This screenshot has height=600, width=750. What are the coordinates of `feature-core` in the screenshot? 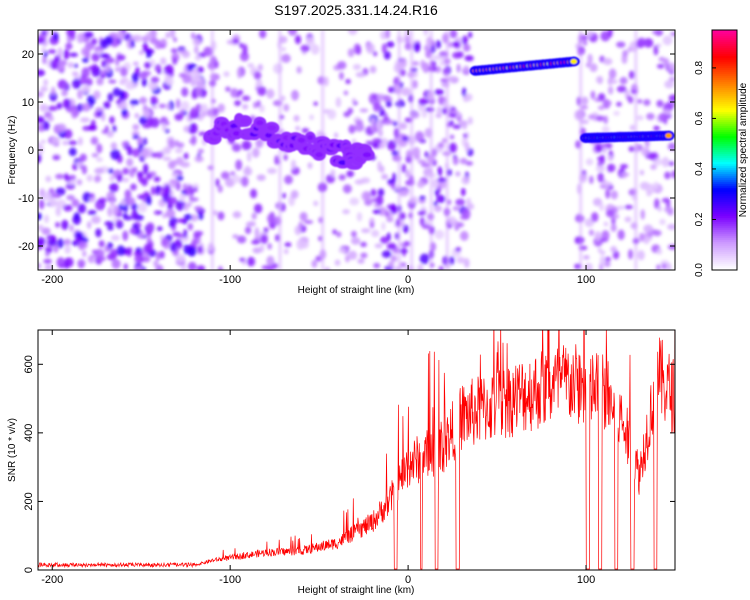 It's located at (245, 121).